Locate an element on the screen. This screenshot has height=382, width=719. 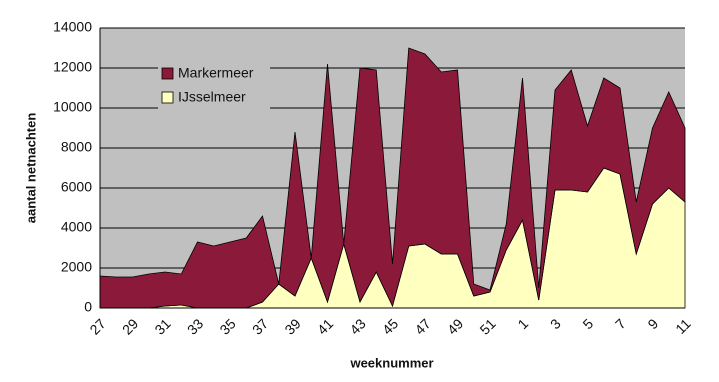
y-tick-label: 2000 is located at coordinates (76, 267).